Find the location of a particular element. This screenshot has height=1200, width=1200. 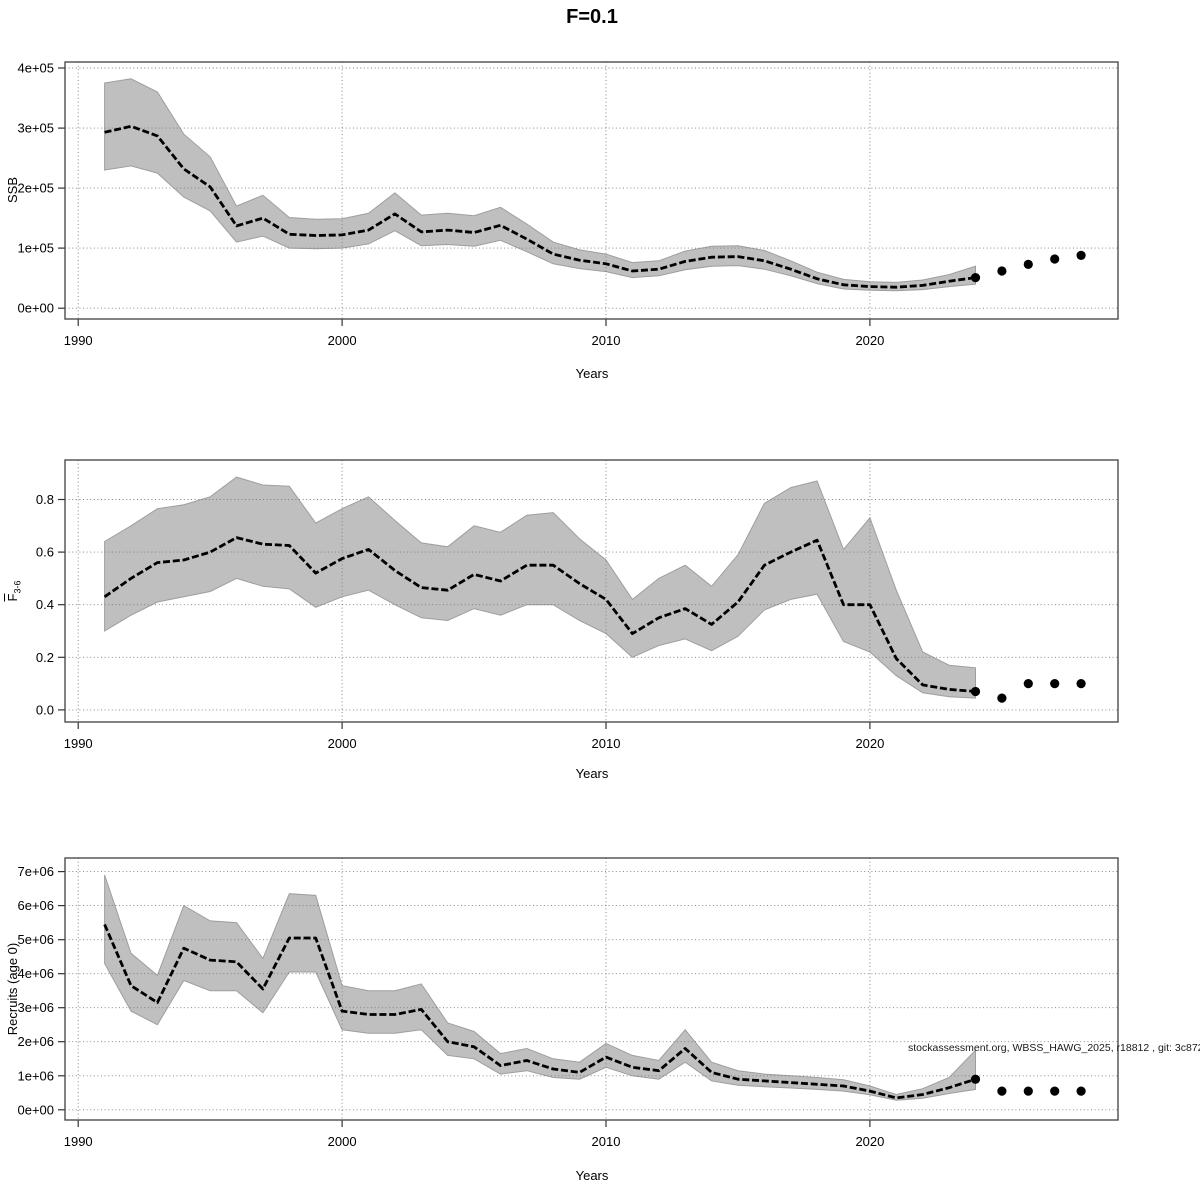

y-tick-label: 1e+05 is located at coordinates (35, 248).